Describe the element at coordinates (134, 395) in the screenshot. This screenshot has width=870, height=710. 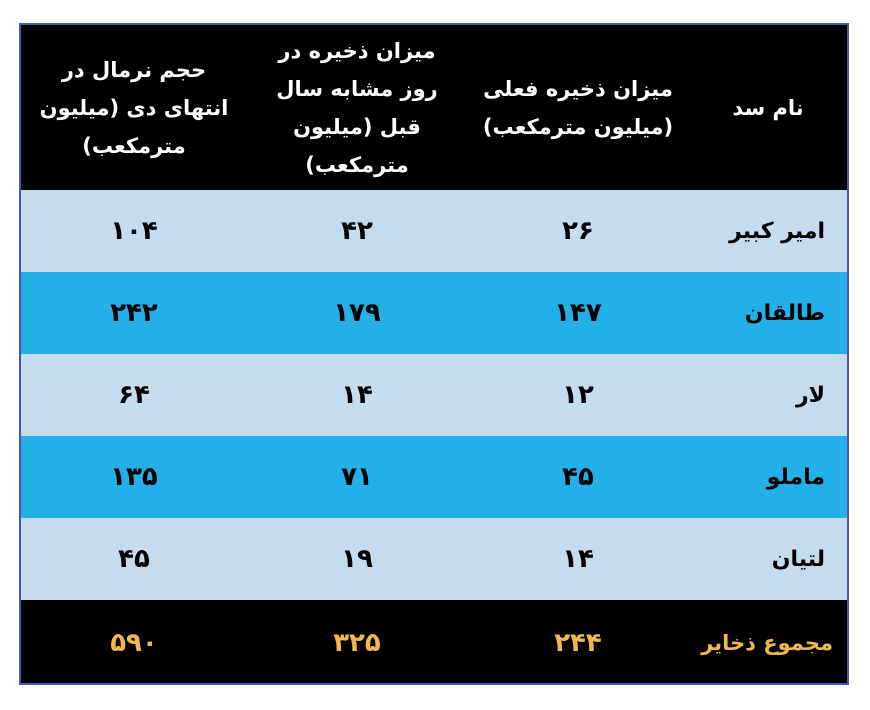
I see `normal-volume-cell: ۶۴` at that location.